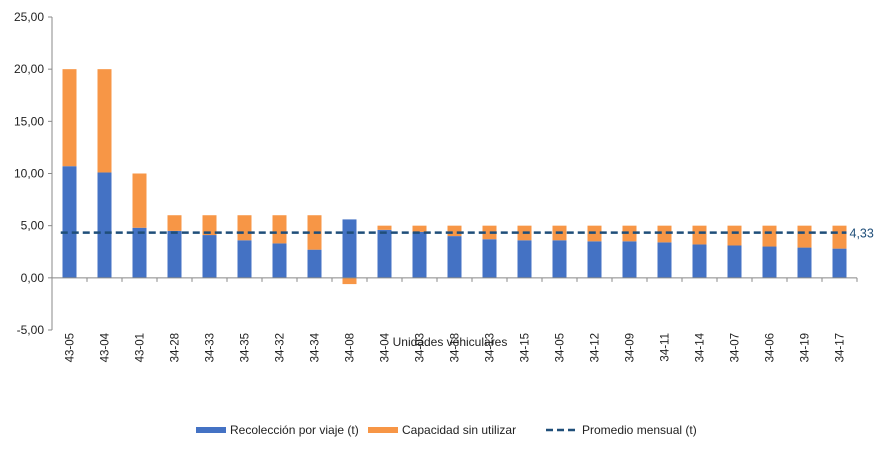  I want to click on average-line-label: 4,33, so click(862, 234).